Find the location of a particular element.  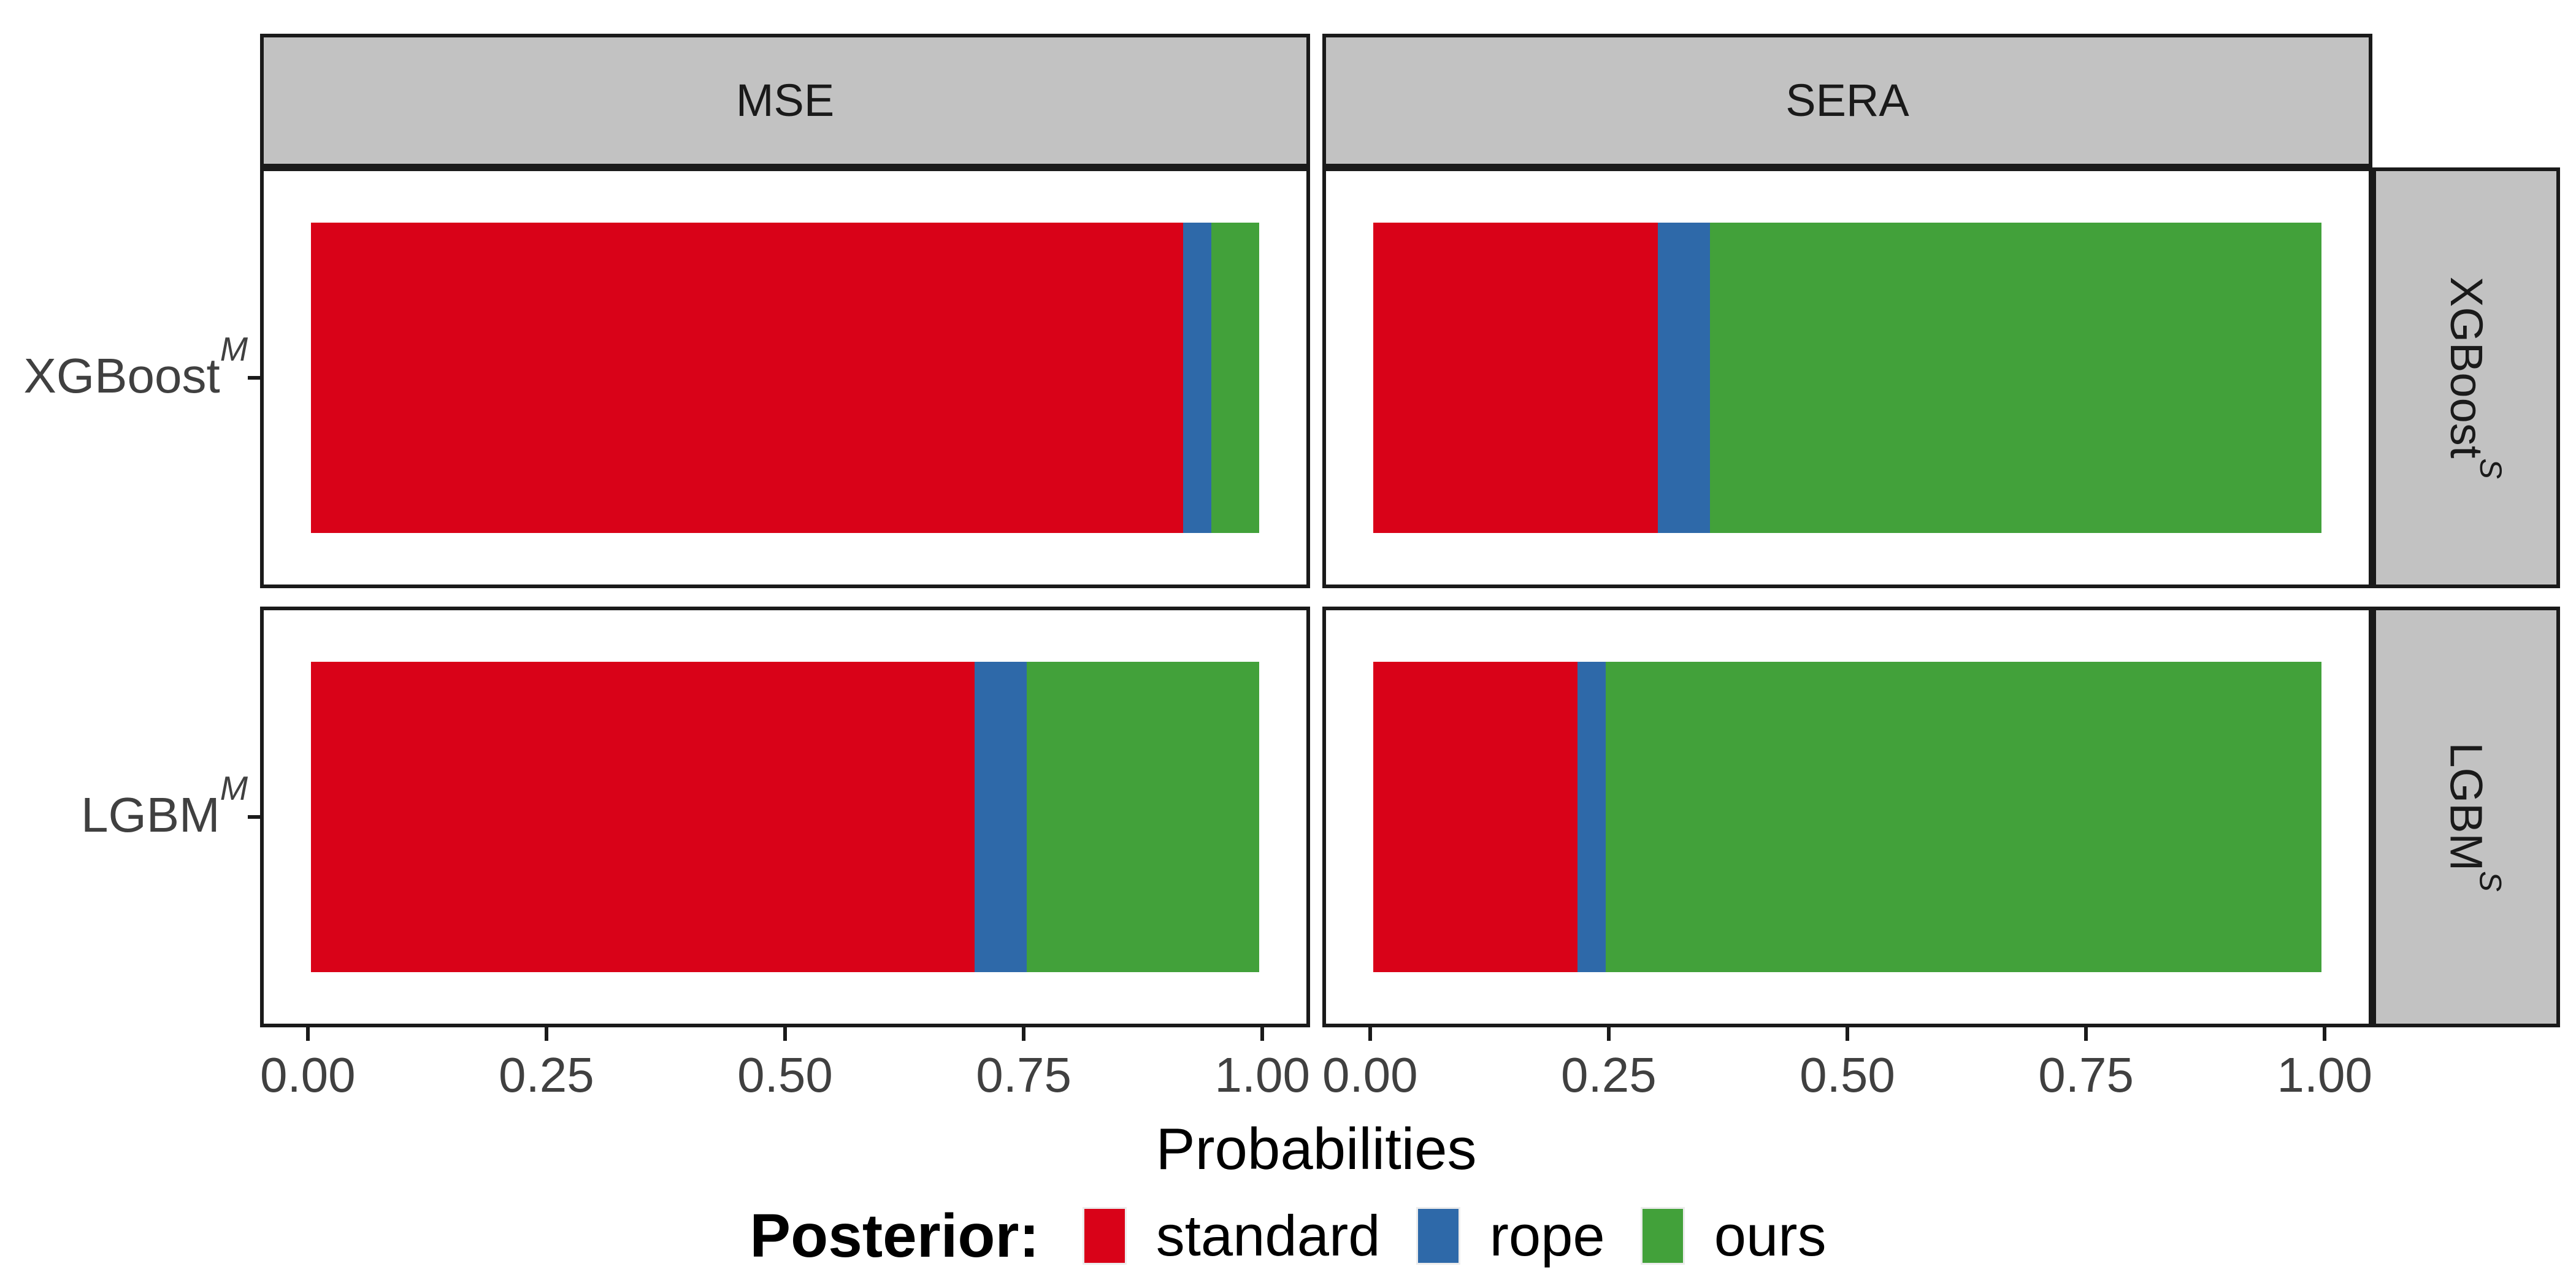

x-axis-mse: 0.00 0.25 0.50 0.75 1.00 is located at coordinates (785, 1094).